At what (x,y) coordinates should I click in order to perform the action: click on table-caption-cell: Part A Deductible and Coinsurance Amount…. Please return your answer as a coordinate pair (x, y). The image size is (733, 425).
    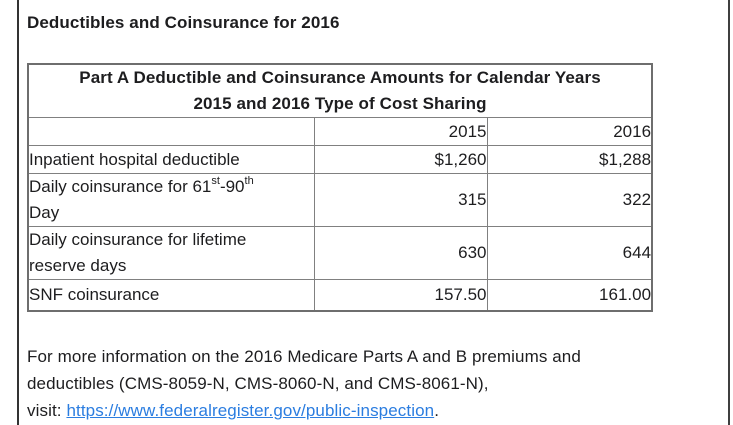
    Looking at the image, I should click on (340, 90).